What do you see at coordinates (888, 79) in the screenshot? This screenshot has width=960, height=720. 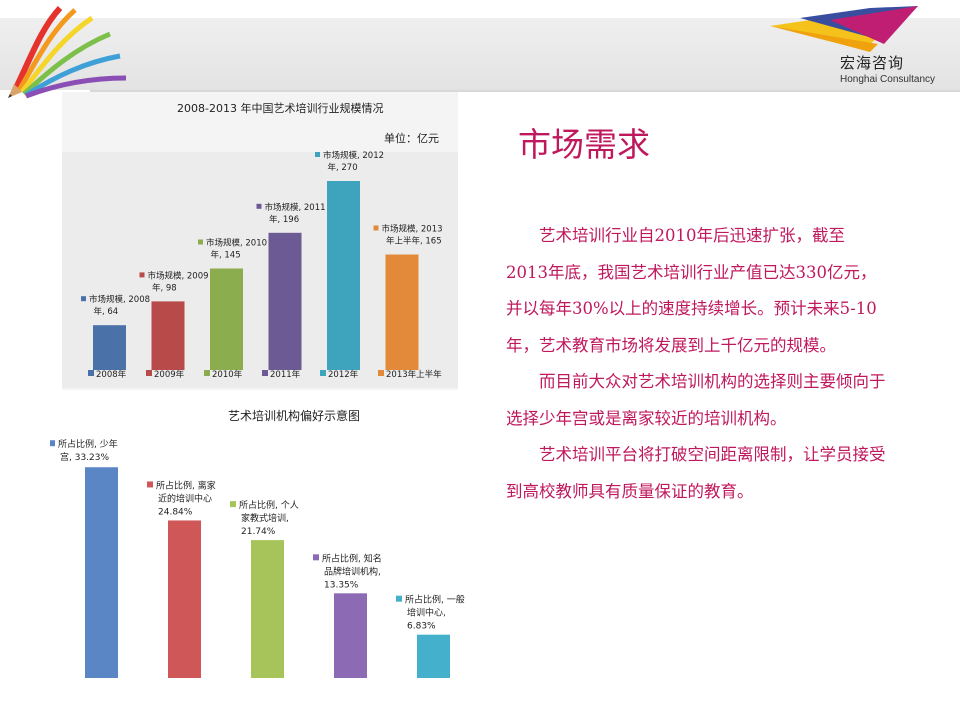 I see `logo-english-name: Honghai Consultancy` at bounding box center [888, 79].